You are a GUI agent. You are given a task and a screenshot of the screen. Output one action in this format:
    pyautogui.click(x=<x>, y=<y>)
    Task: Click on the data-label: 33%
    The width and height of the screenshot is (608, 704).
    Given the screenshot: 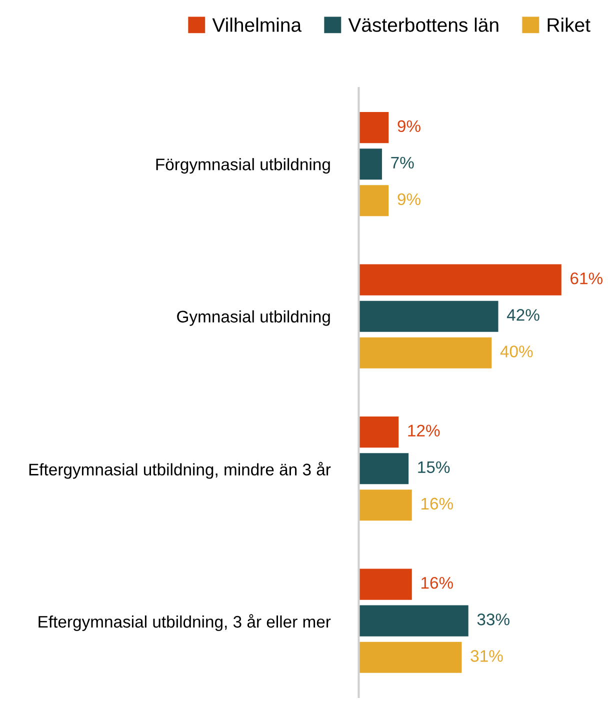 What is the action you would take?
    pyautogui.click(x=493, y=620)
    